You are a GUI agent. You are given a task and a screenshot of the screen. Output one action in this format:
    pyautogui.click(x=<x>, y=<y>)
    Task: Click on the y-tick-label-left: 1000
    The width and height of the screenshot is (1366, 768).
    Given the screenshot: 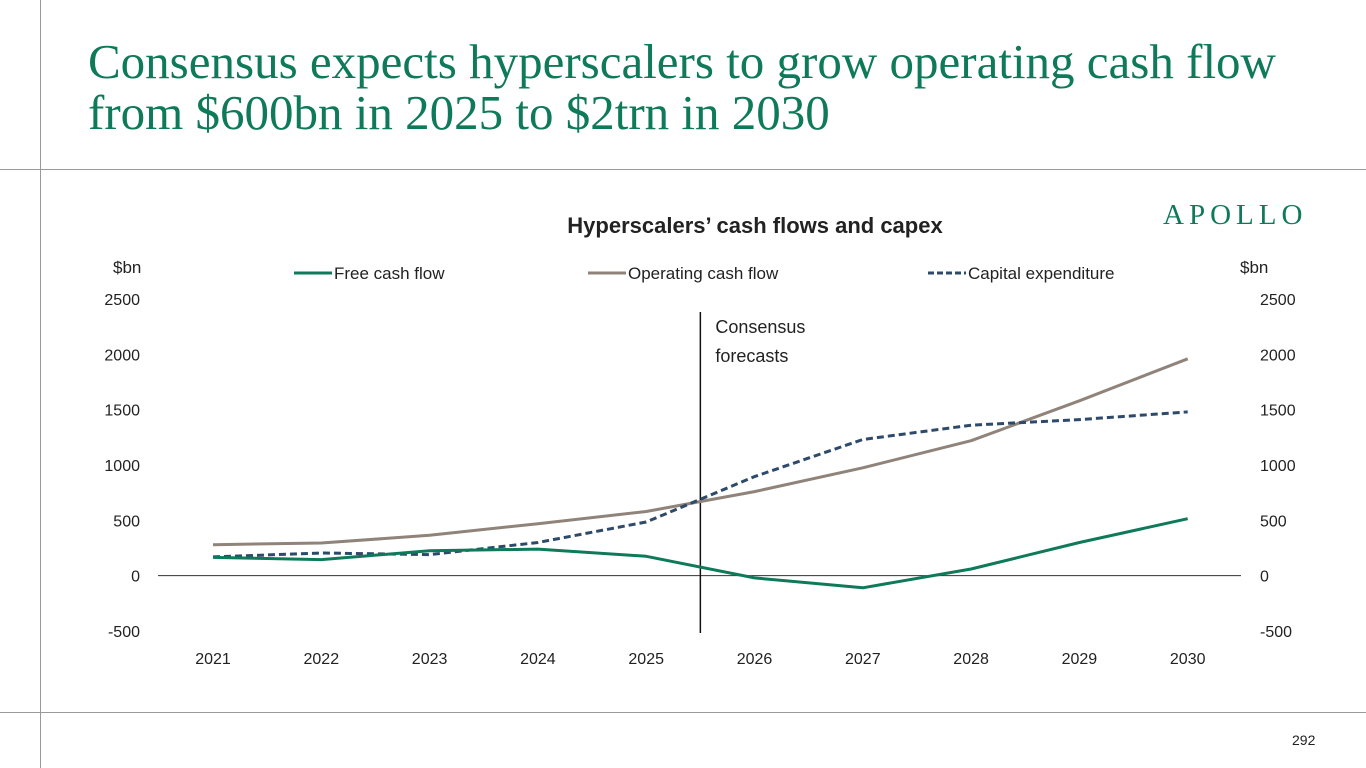 What is the action you would take?
    pyautogui.click(x=122, y=466)
    